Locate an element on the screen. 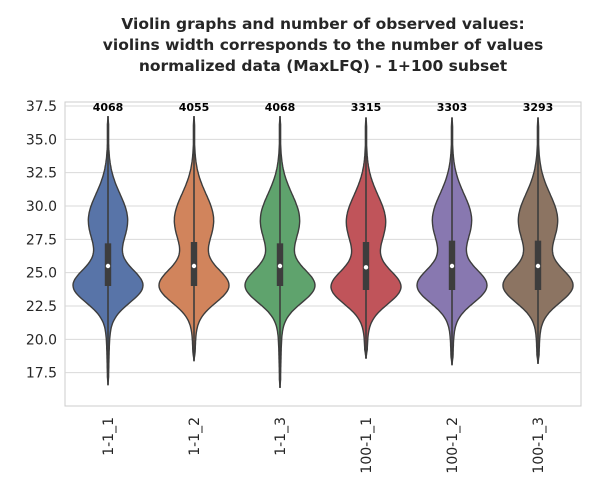  y-tick-label: 30.0 is located at coordinates (41, 207).